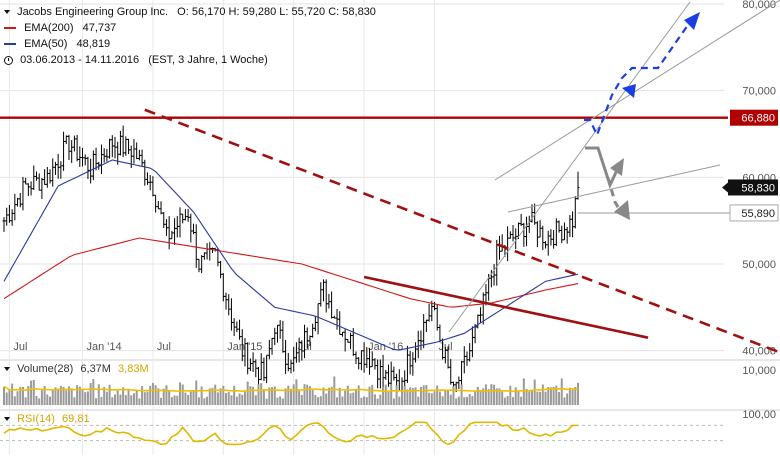 The height and width of the screenshot is (458, 780). Describe the element at coordinates (291, 389) in the screenshot. I see `volume-average-line` at that location.